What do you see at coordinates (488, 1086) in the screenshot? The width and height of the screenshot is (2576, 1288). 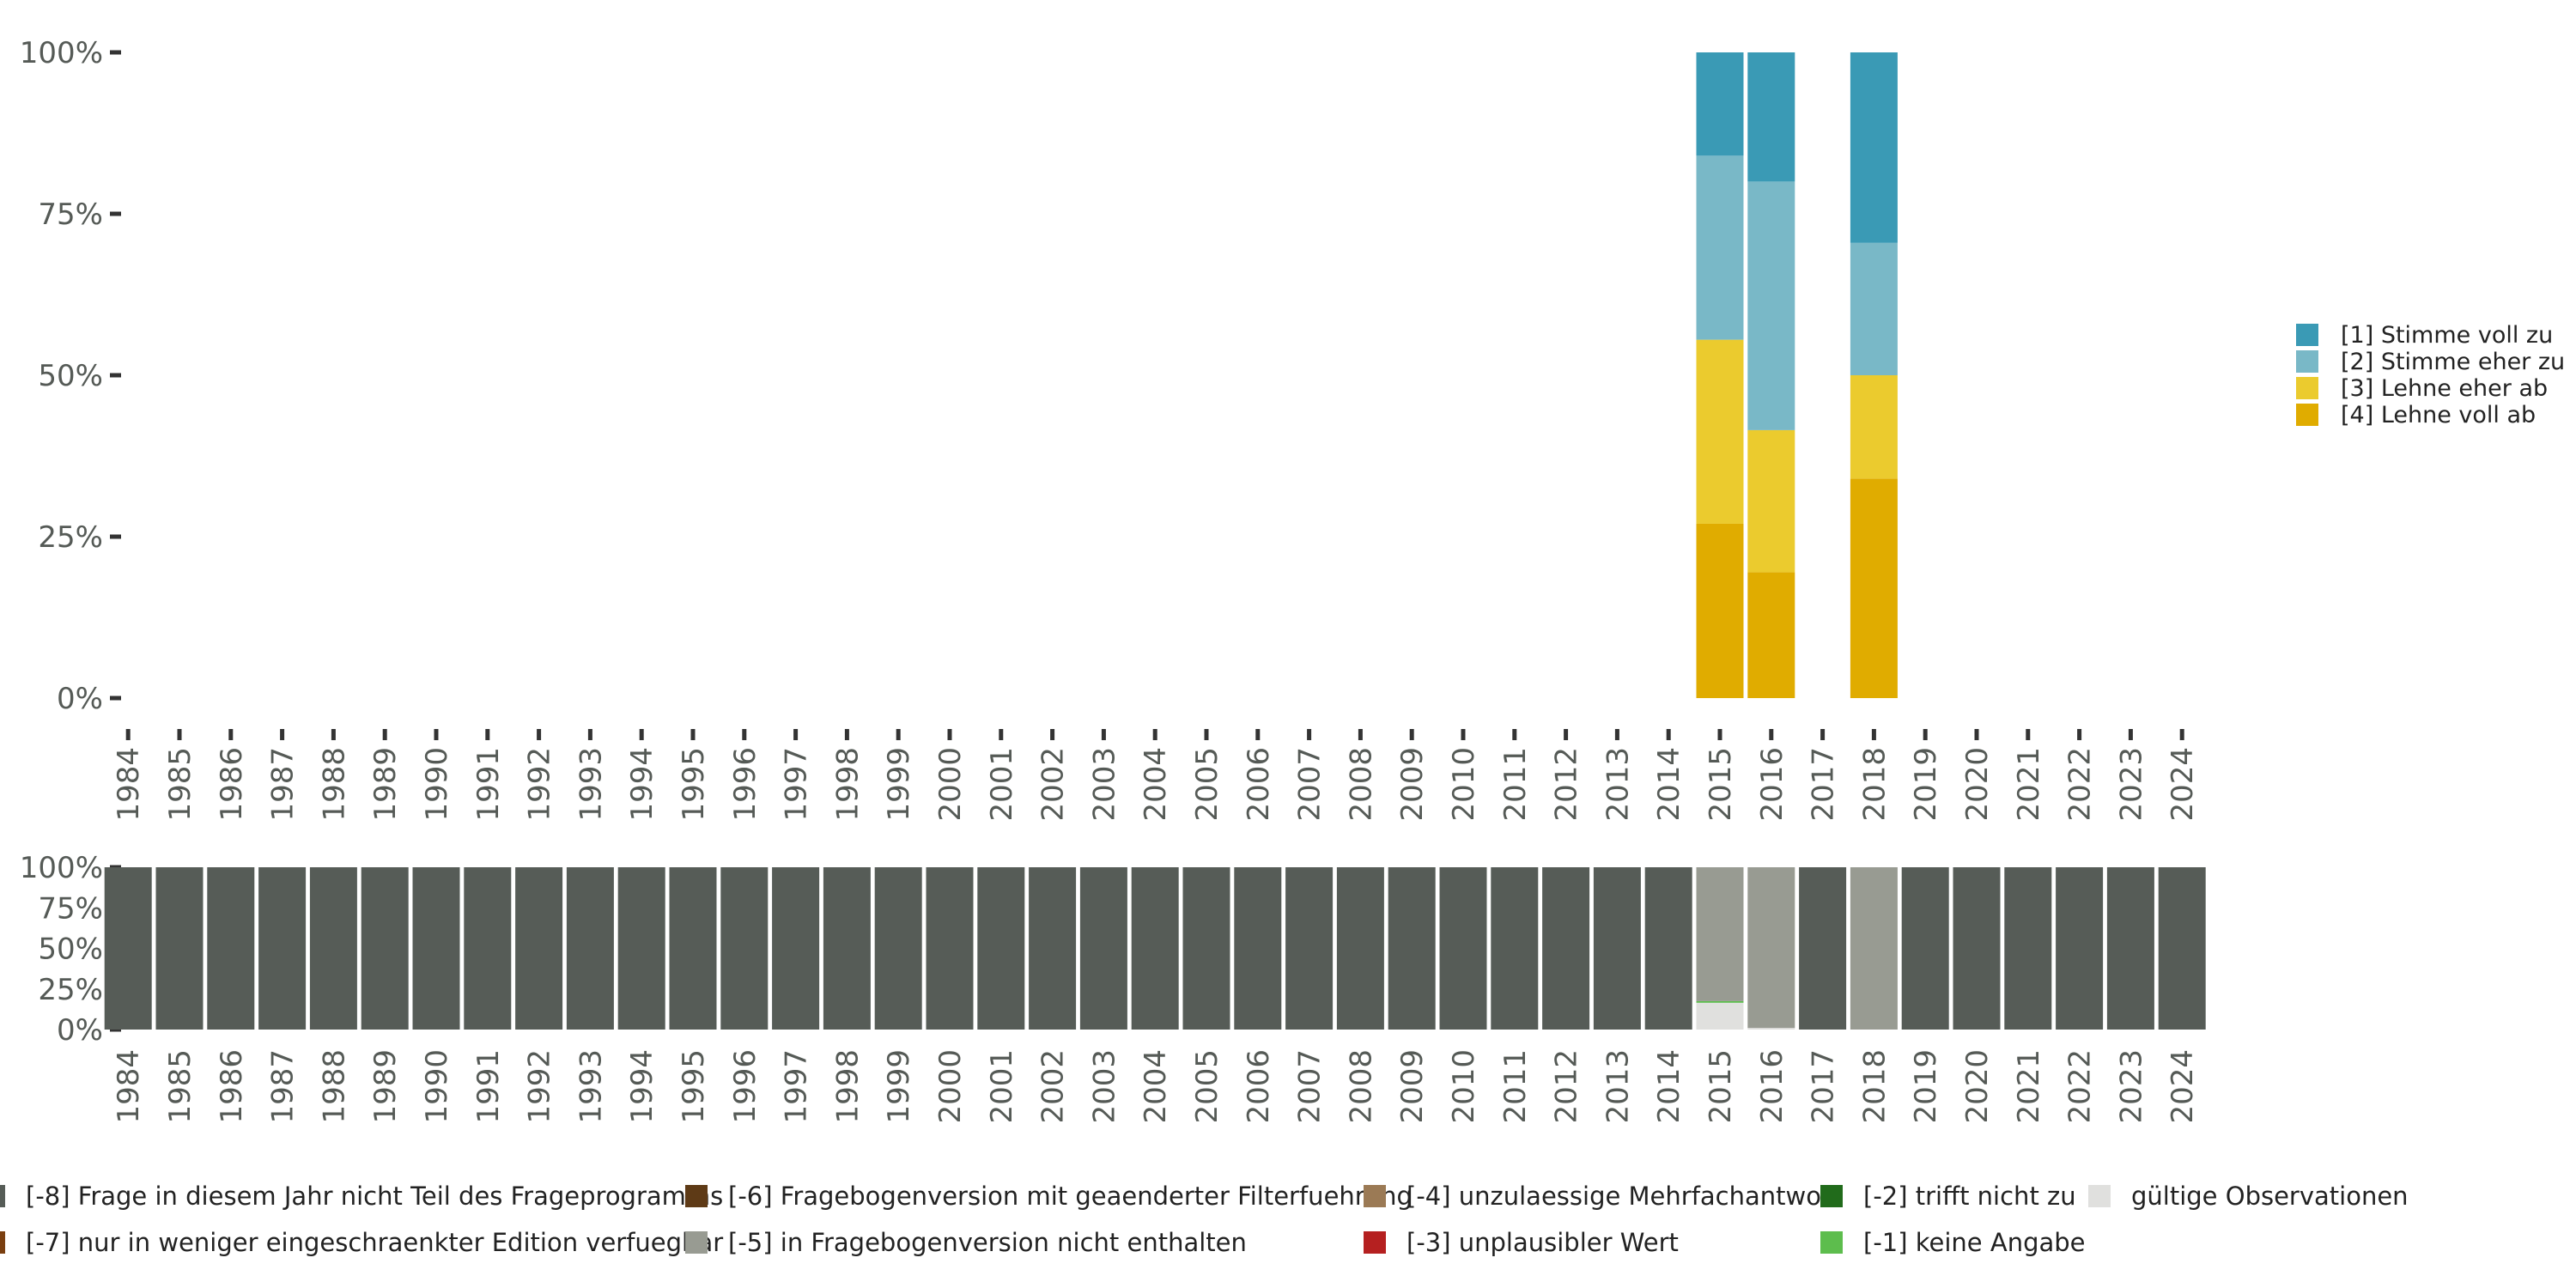 I see `x-tick-label: 1991` at bounding box center [488, 1086].